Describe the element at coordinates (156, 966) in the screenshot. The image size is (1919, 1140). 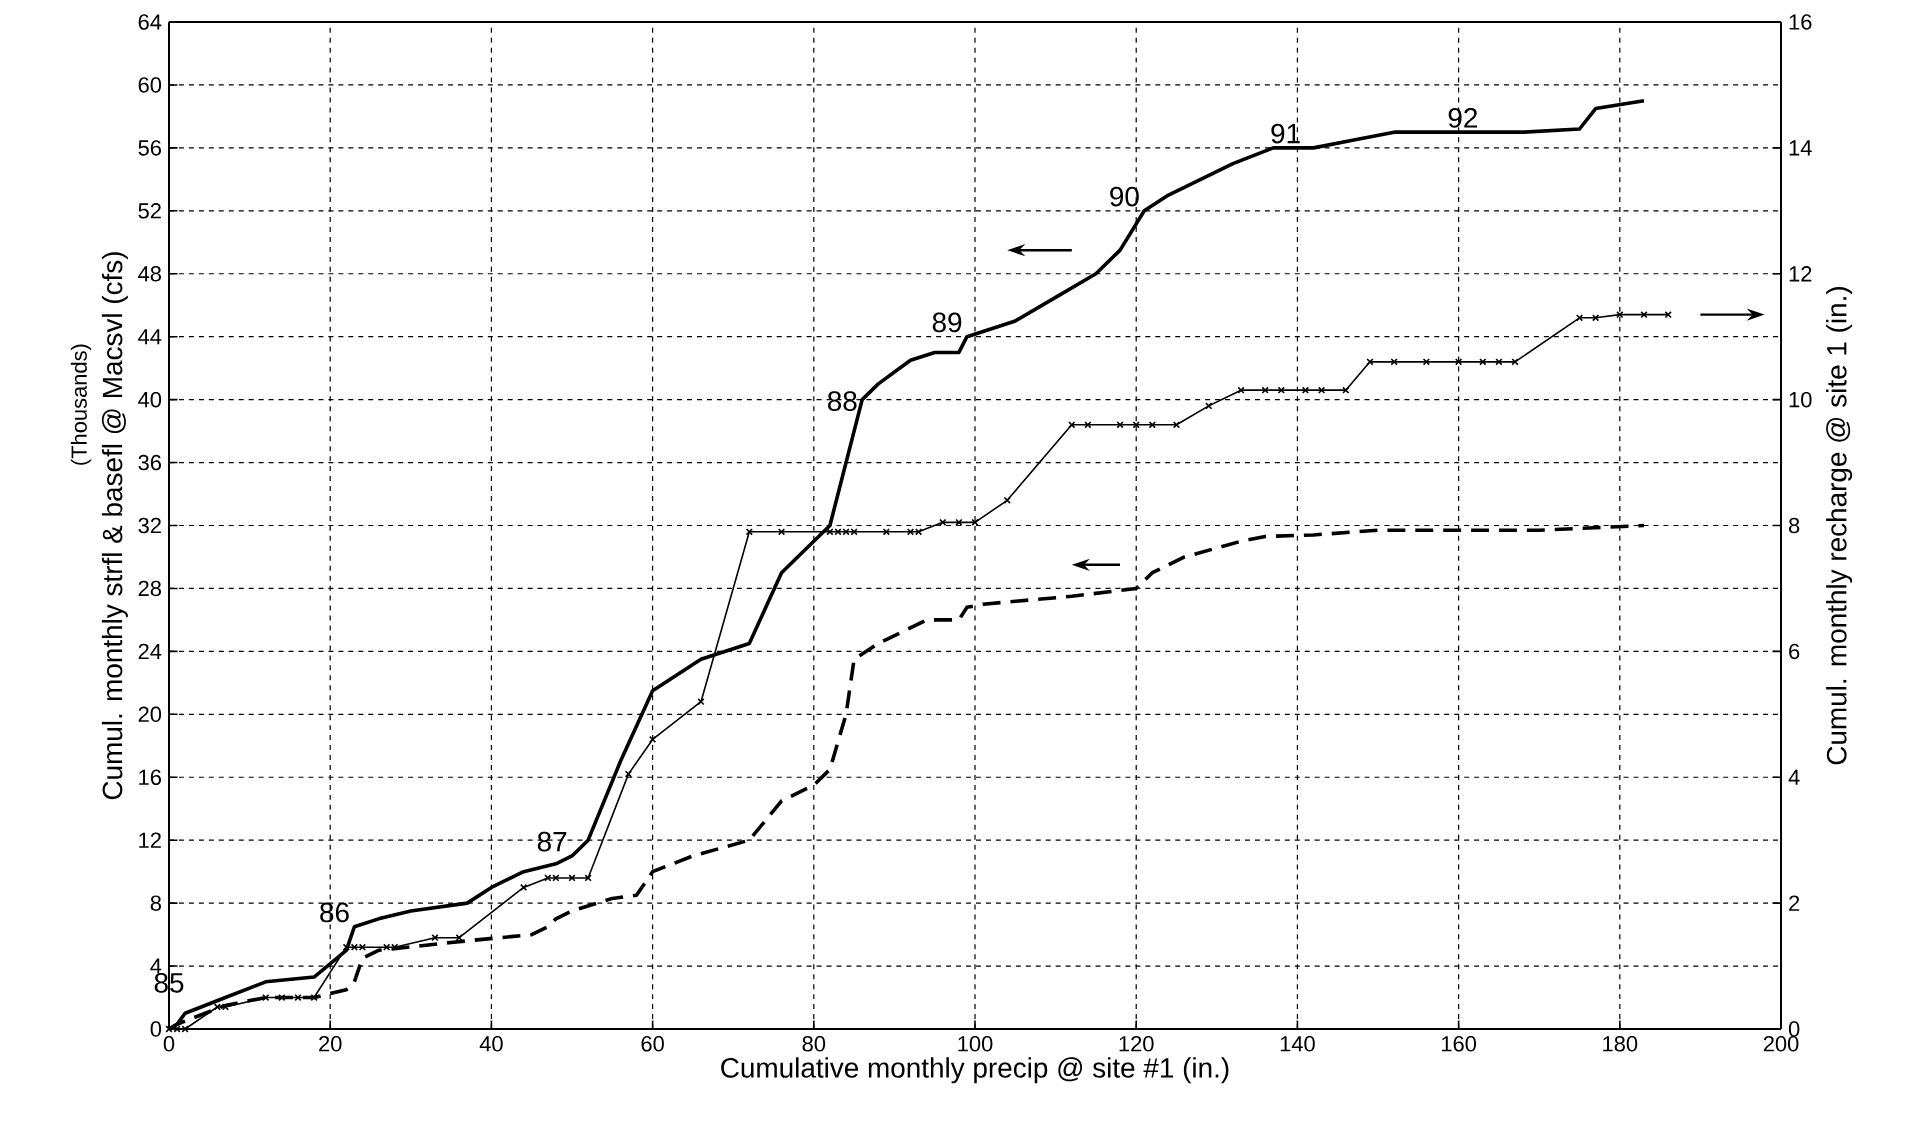
I see `y-tick-label: 4` at that location.